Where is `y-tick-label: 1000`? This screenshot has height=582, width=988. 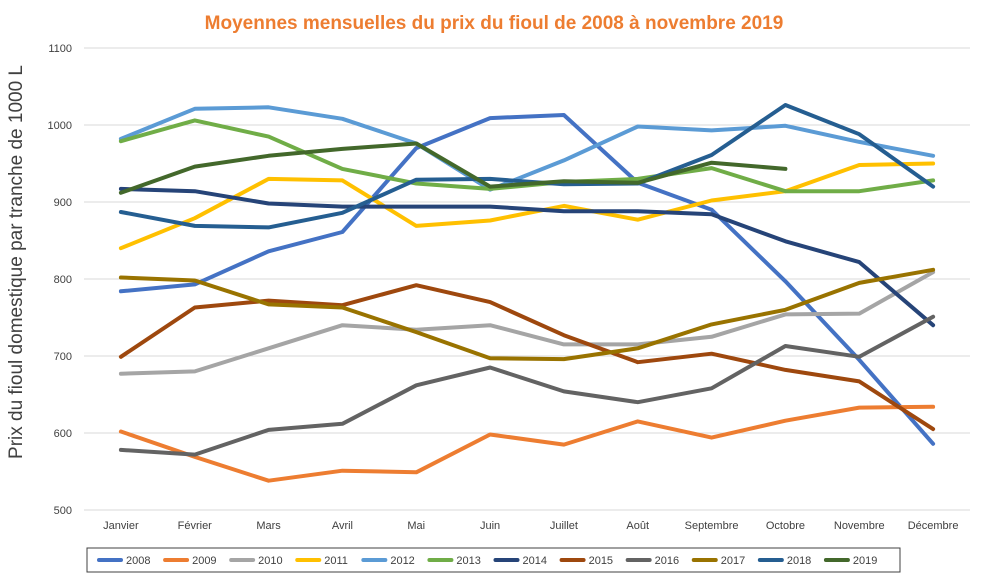 y-tick-label: 1000 is located at coordinates (60, 126).